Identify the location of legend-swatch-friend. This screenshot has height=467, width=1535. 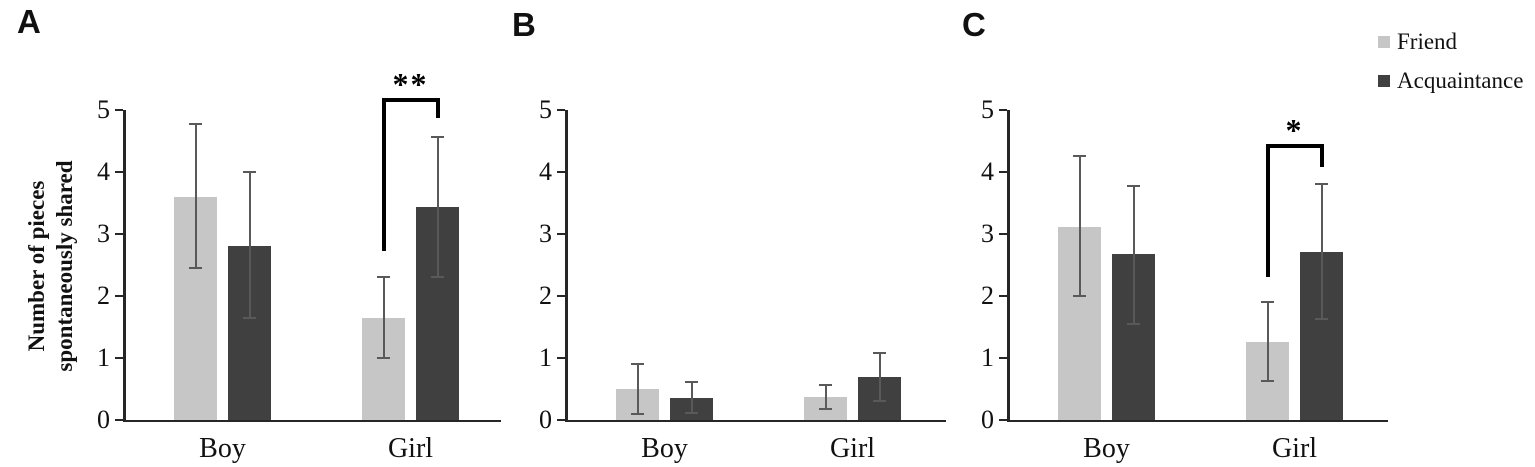
(1384, 41).